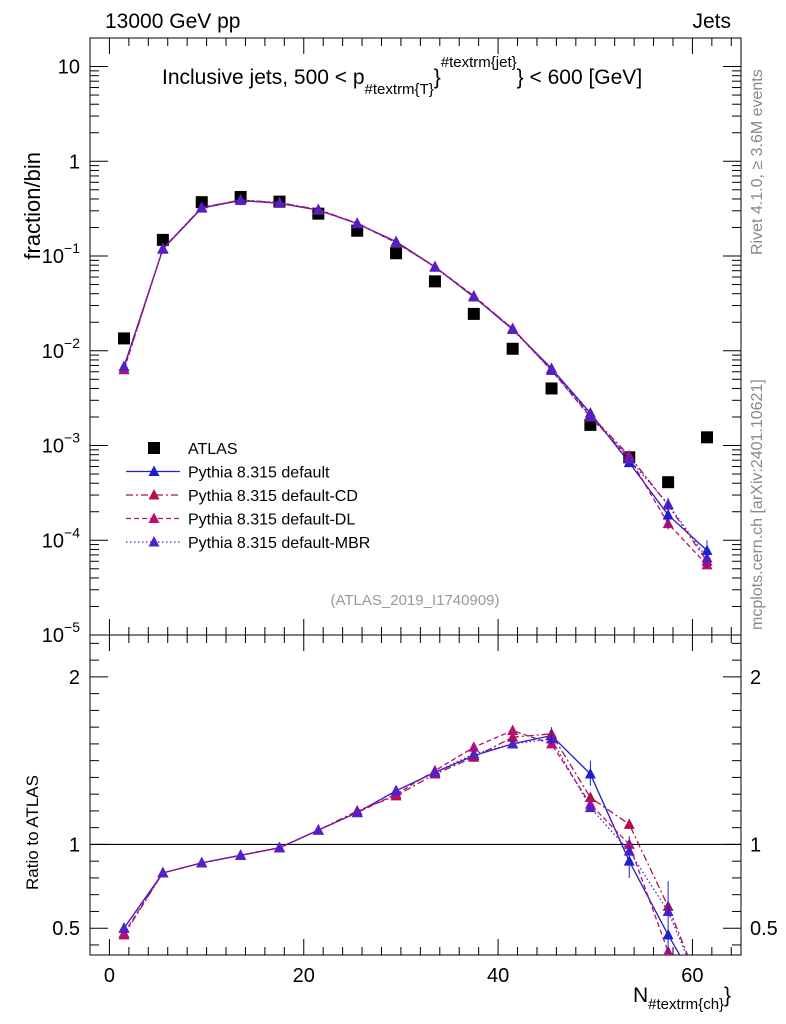 The width and height of the screenshot is (786, 1024). Describe the element at coordinates (727, 995) in the screenshot. I see `x-label-close: }` at that location.